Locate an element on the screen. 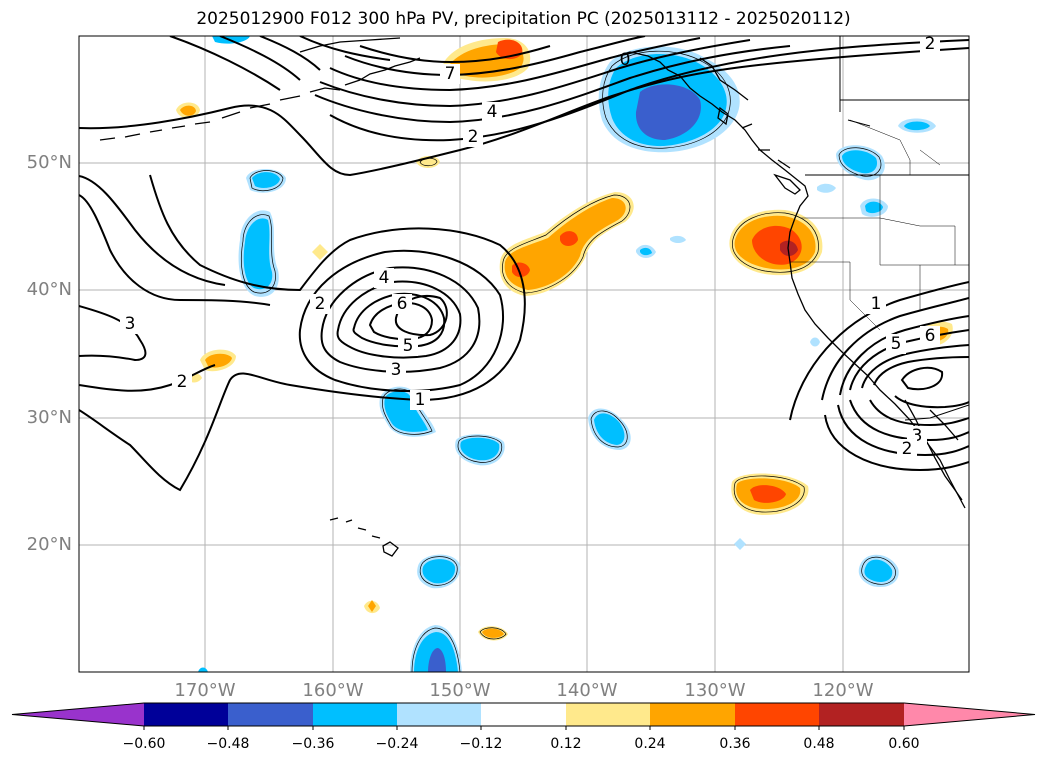 Image resolution: width=1047 pixels, height=765 pixels. colorbar-tick-label: 0.36 is located at coordinates (735, 744).